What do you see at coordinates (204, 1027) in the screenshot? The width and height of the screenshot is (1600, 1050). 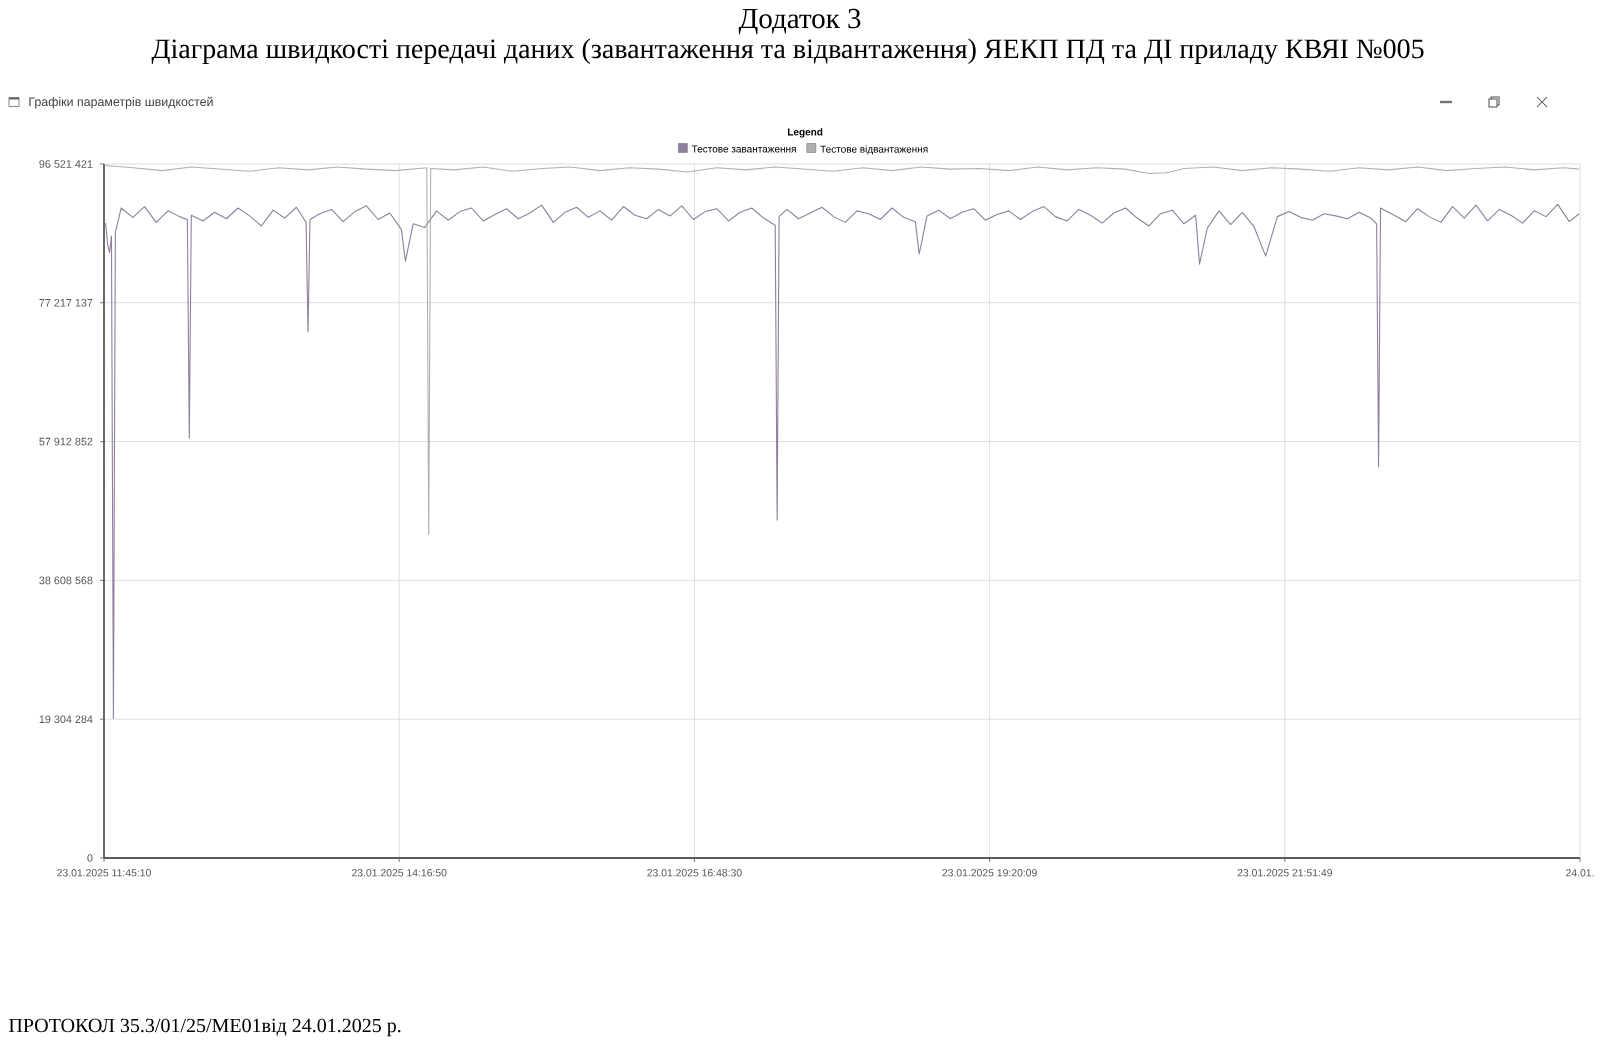 I see `text: ПРОТОКОЛ 35.3/01/25/МЕ01від 24.01.2025 р.` at bounding box center [204, 1027].